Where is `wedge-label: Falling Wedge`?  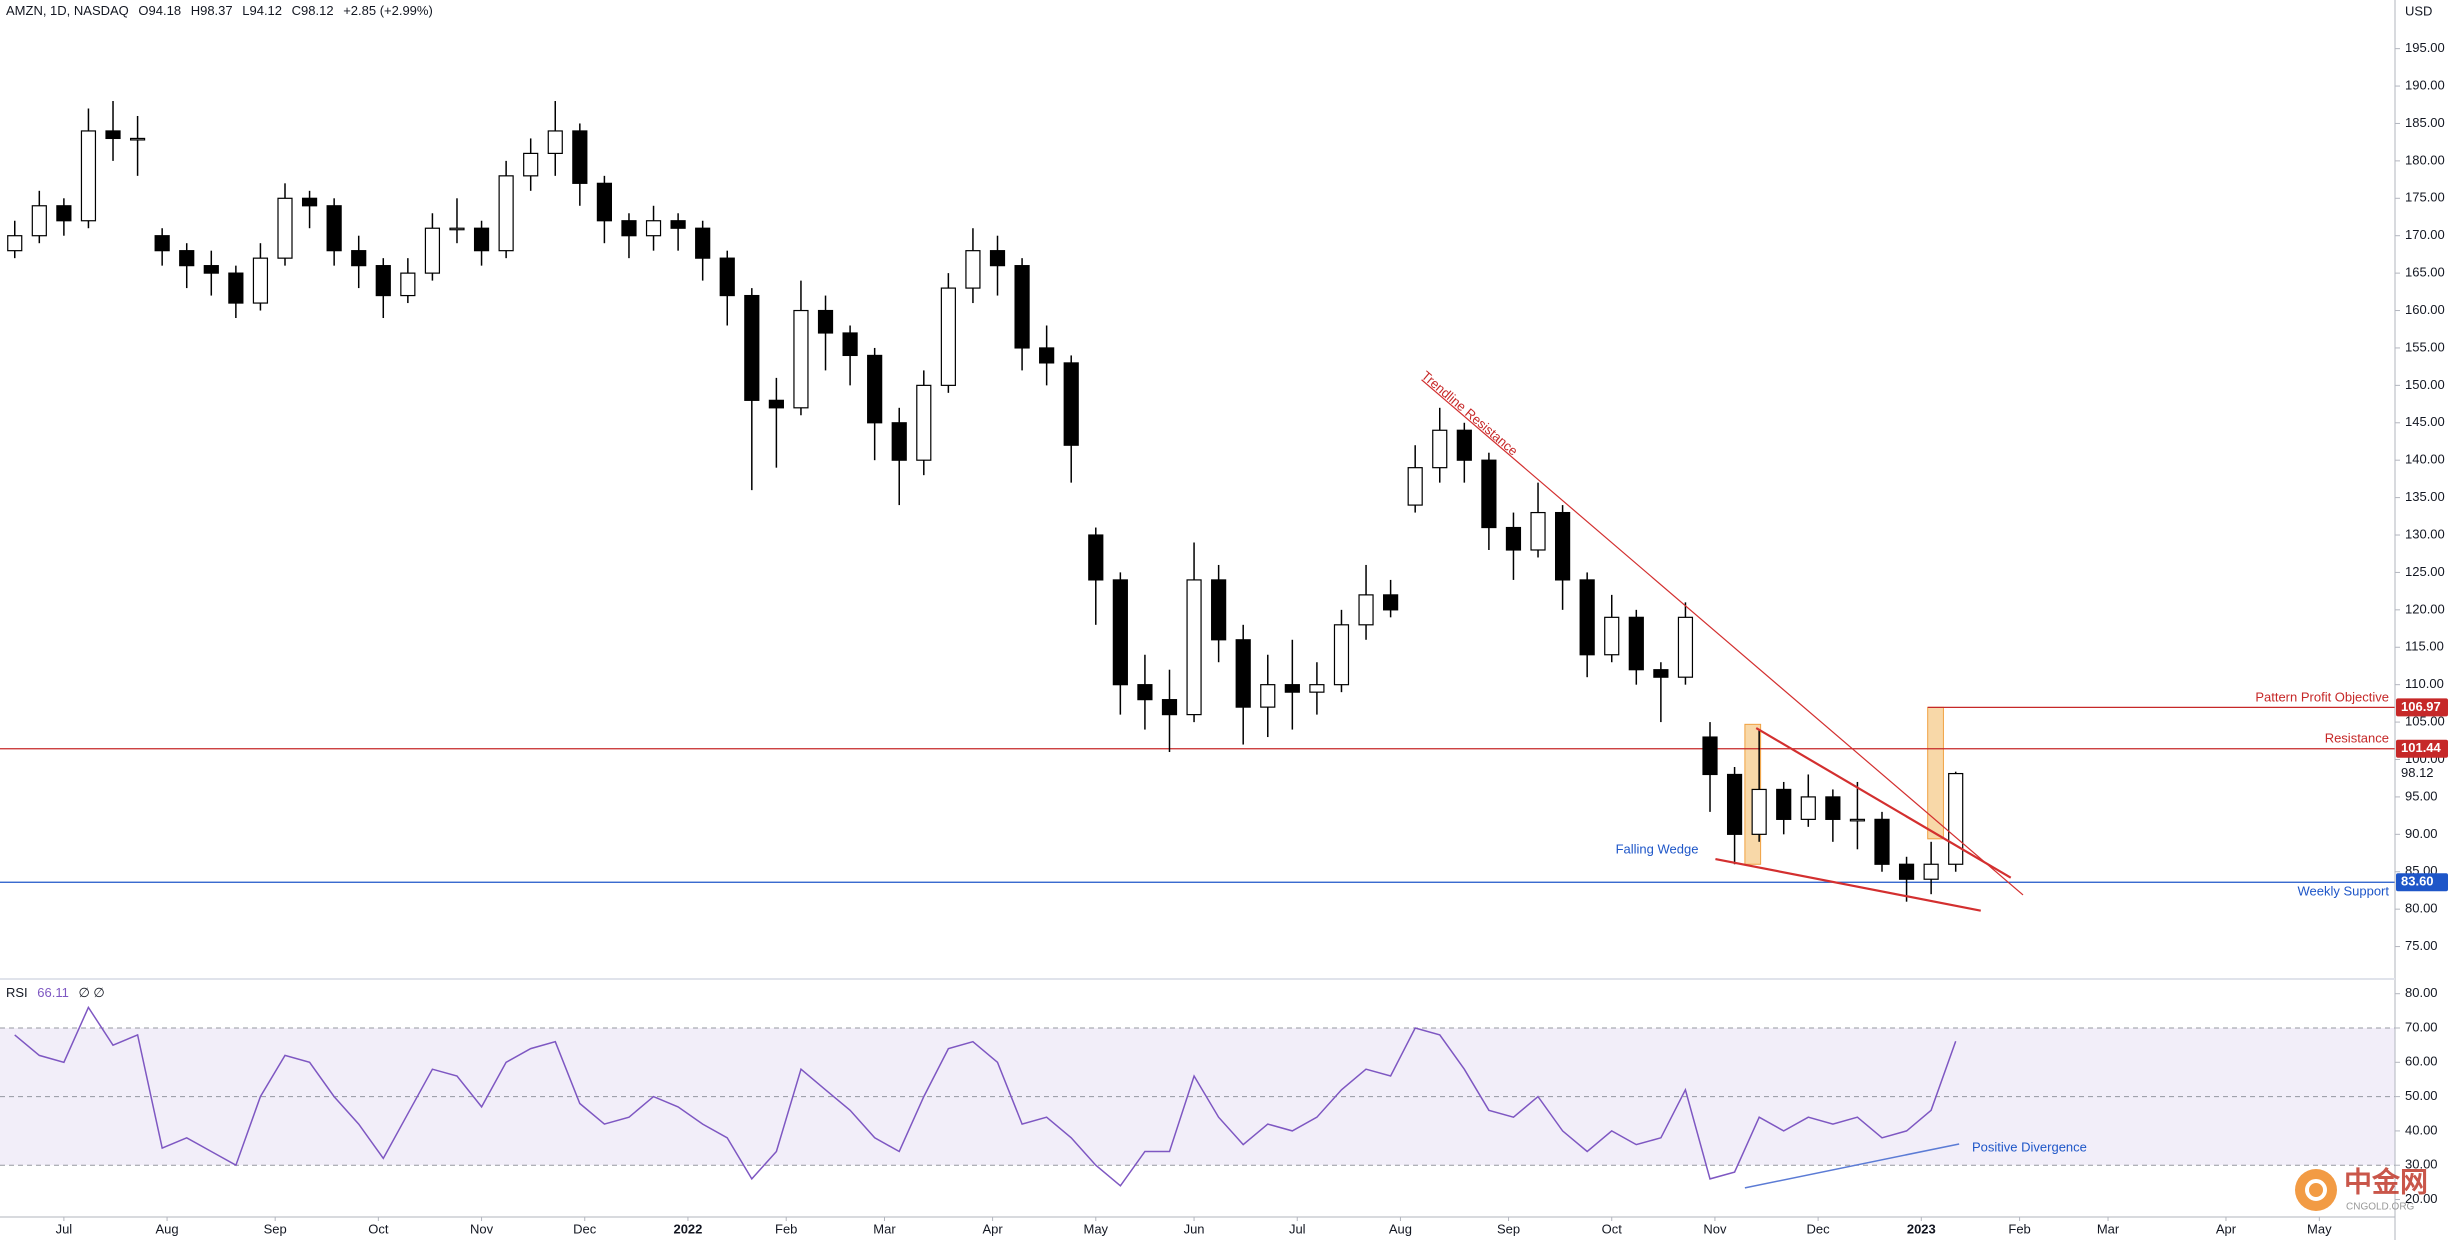
wedge-label: Falling Wedge is located at coordinates (1657, 848).